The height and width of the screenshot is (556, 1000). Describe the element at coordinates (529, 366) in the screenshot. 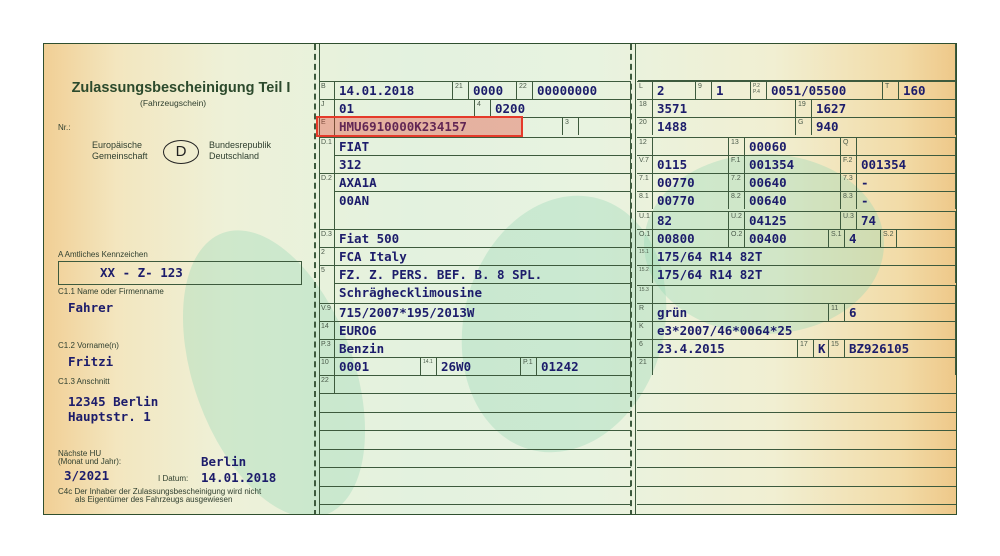

I see `field-label-p1: P.1` at that location.